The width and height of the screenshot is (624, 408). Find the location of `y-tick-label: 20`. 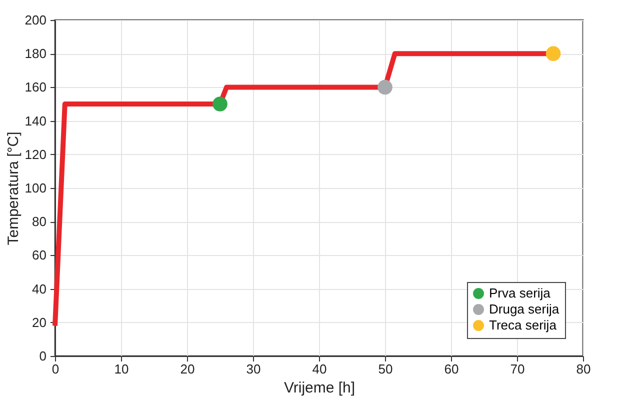

y-tick-label: 20 is located at coordinates (39, 322).